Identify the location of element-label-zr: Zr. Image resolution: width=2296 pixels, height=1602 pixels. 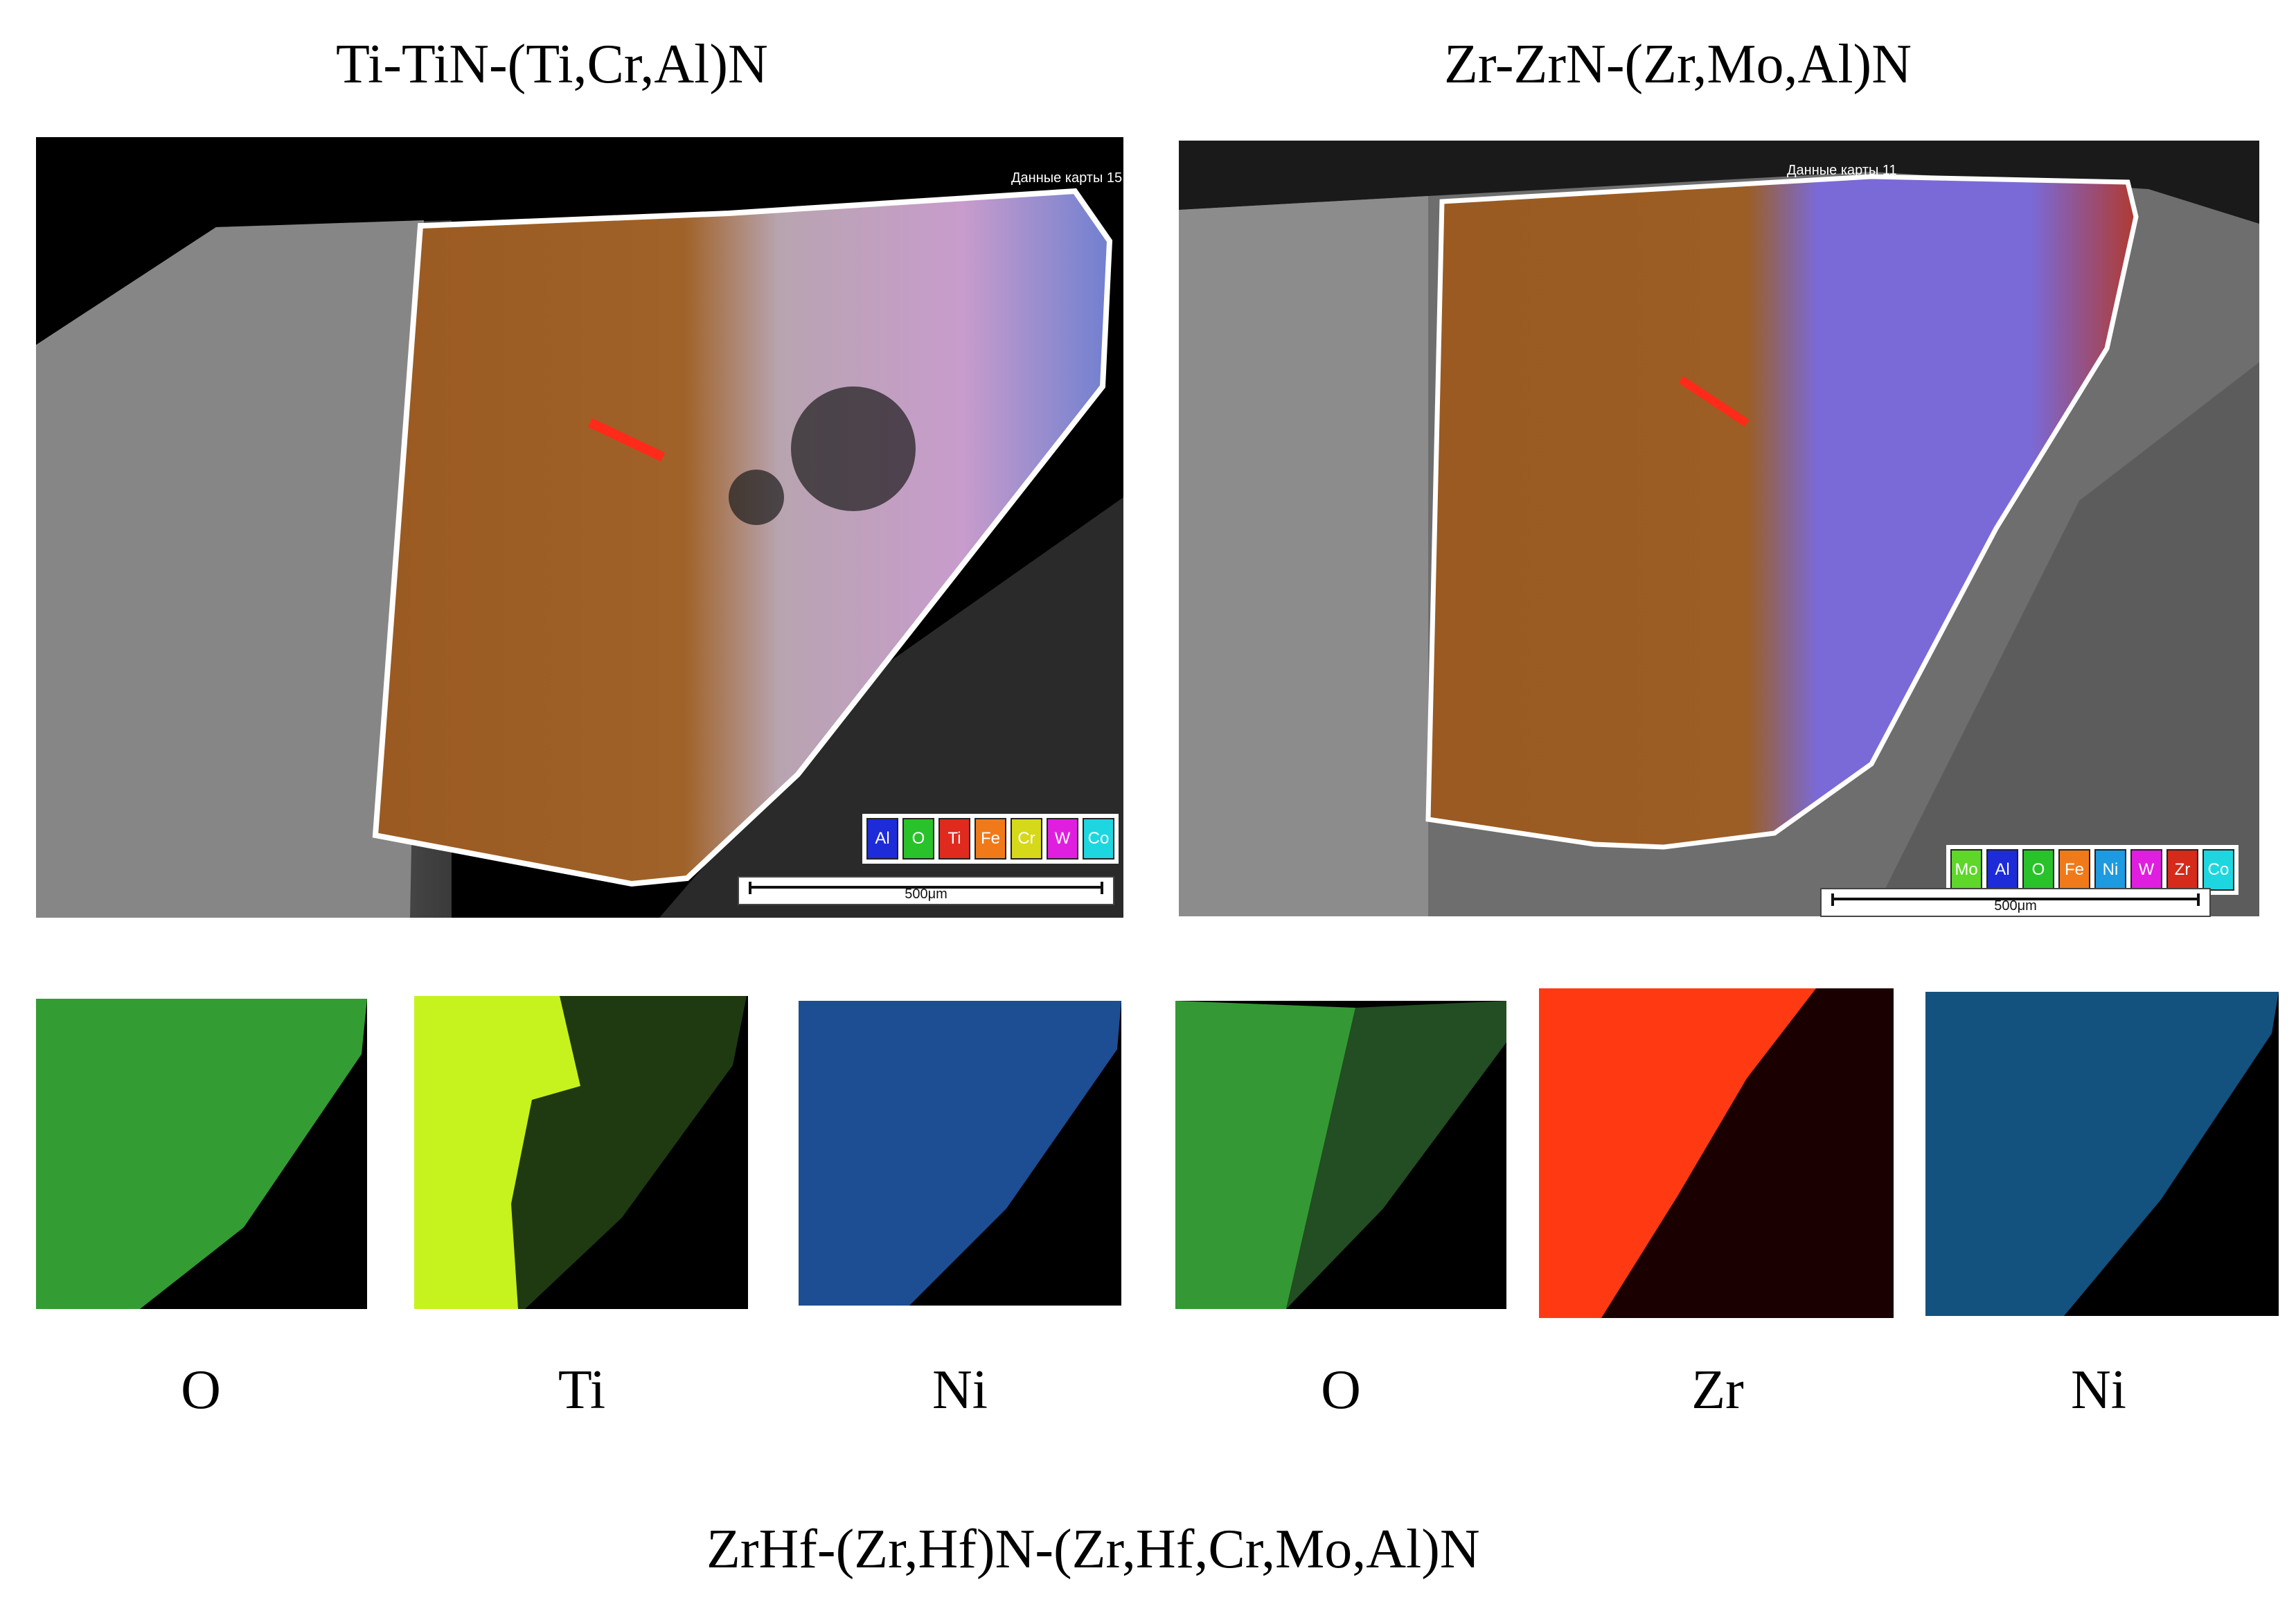
(1717, 1390).